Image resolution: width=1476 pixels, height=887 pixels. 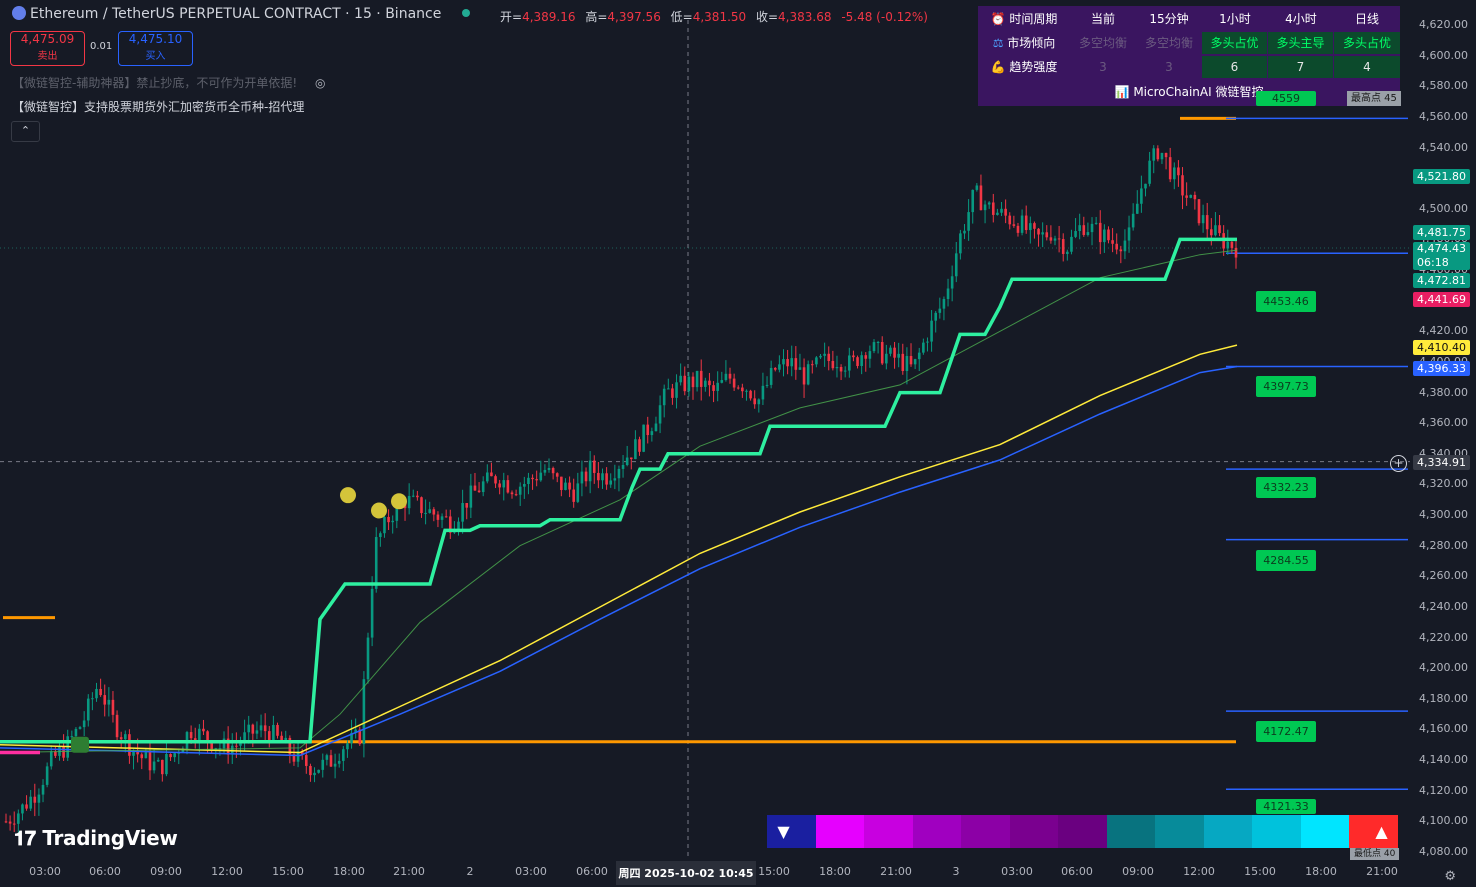 I want to click on add-alert-icon: +, so click(x=1398, y=463).